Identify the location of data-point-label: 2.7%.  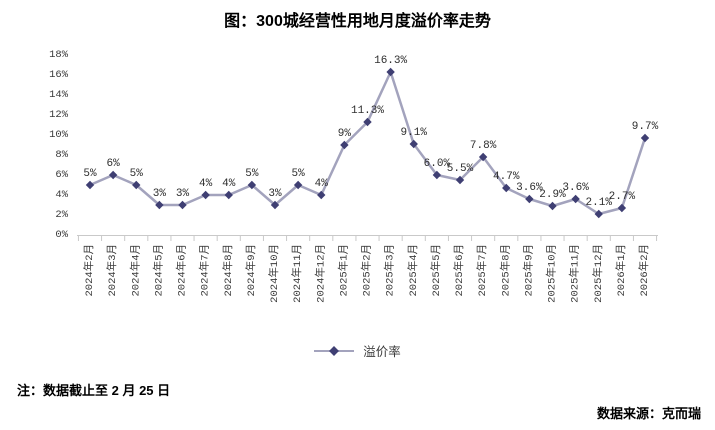
(622, 197).